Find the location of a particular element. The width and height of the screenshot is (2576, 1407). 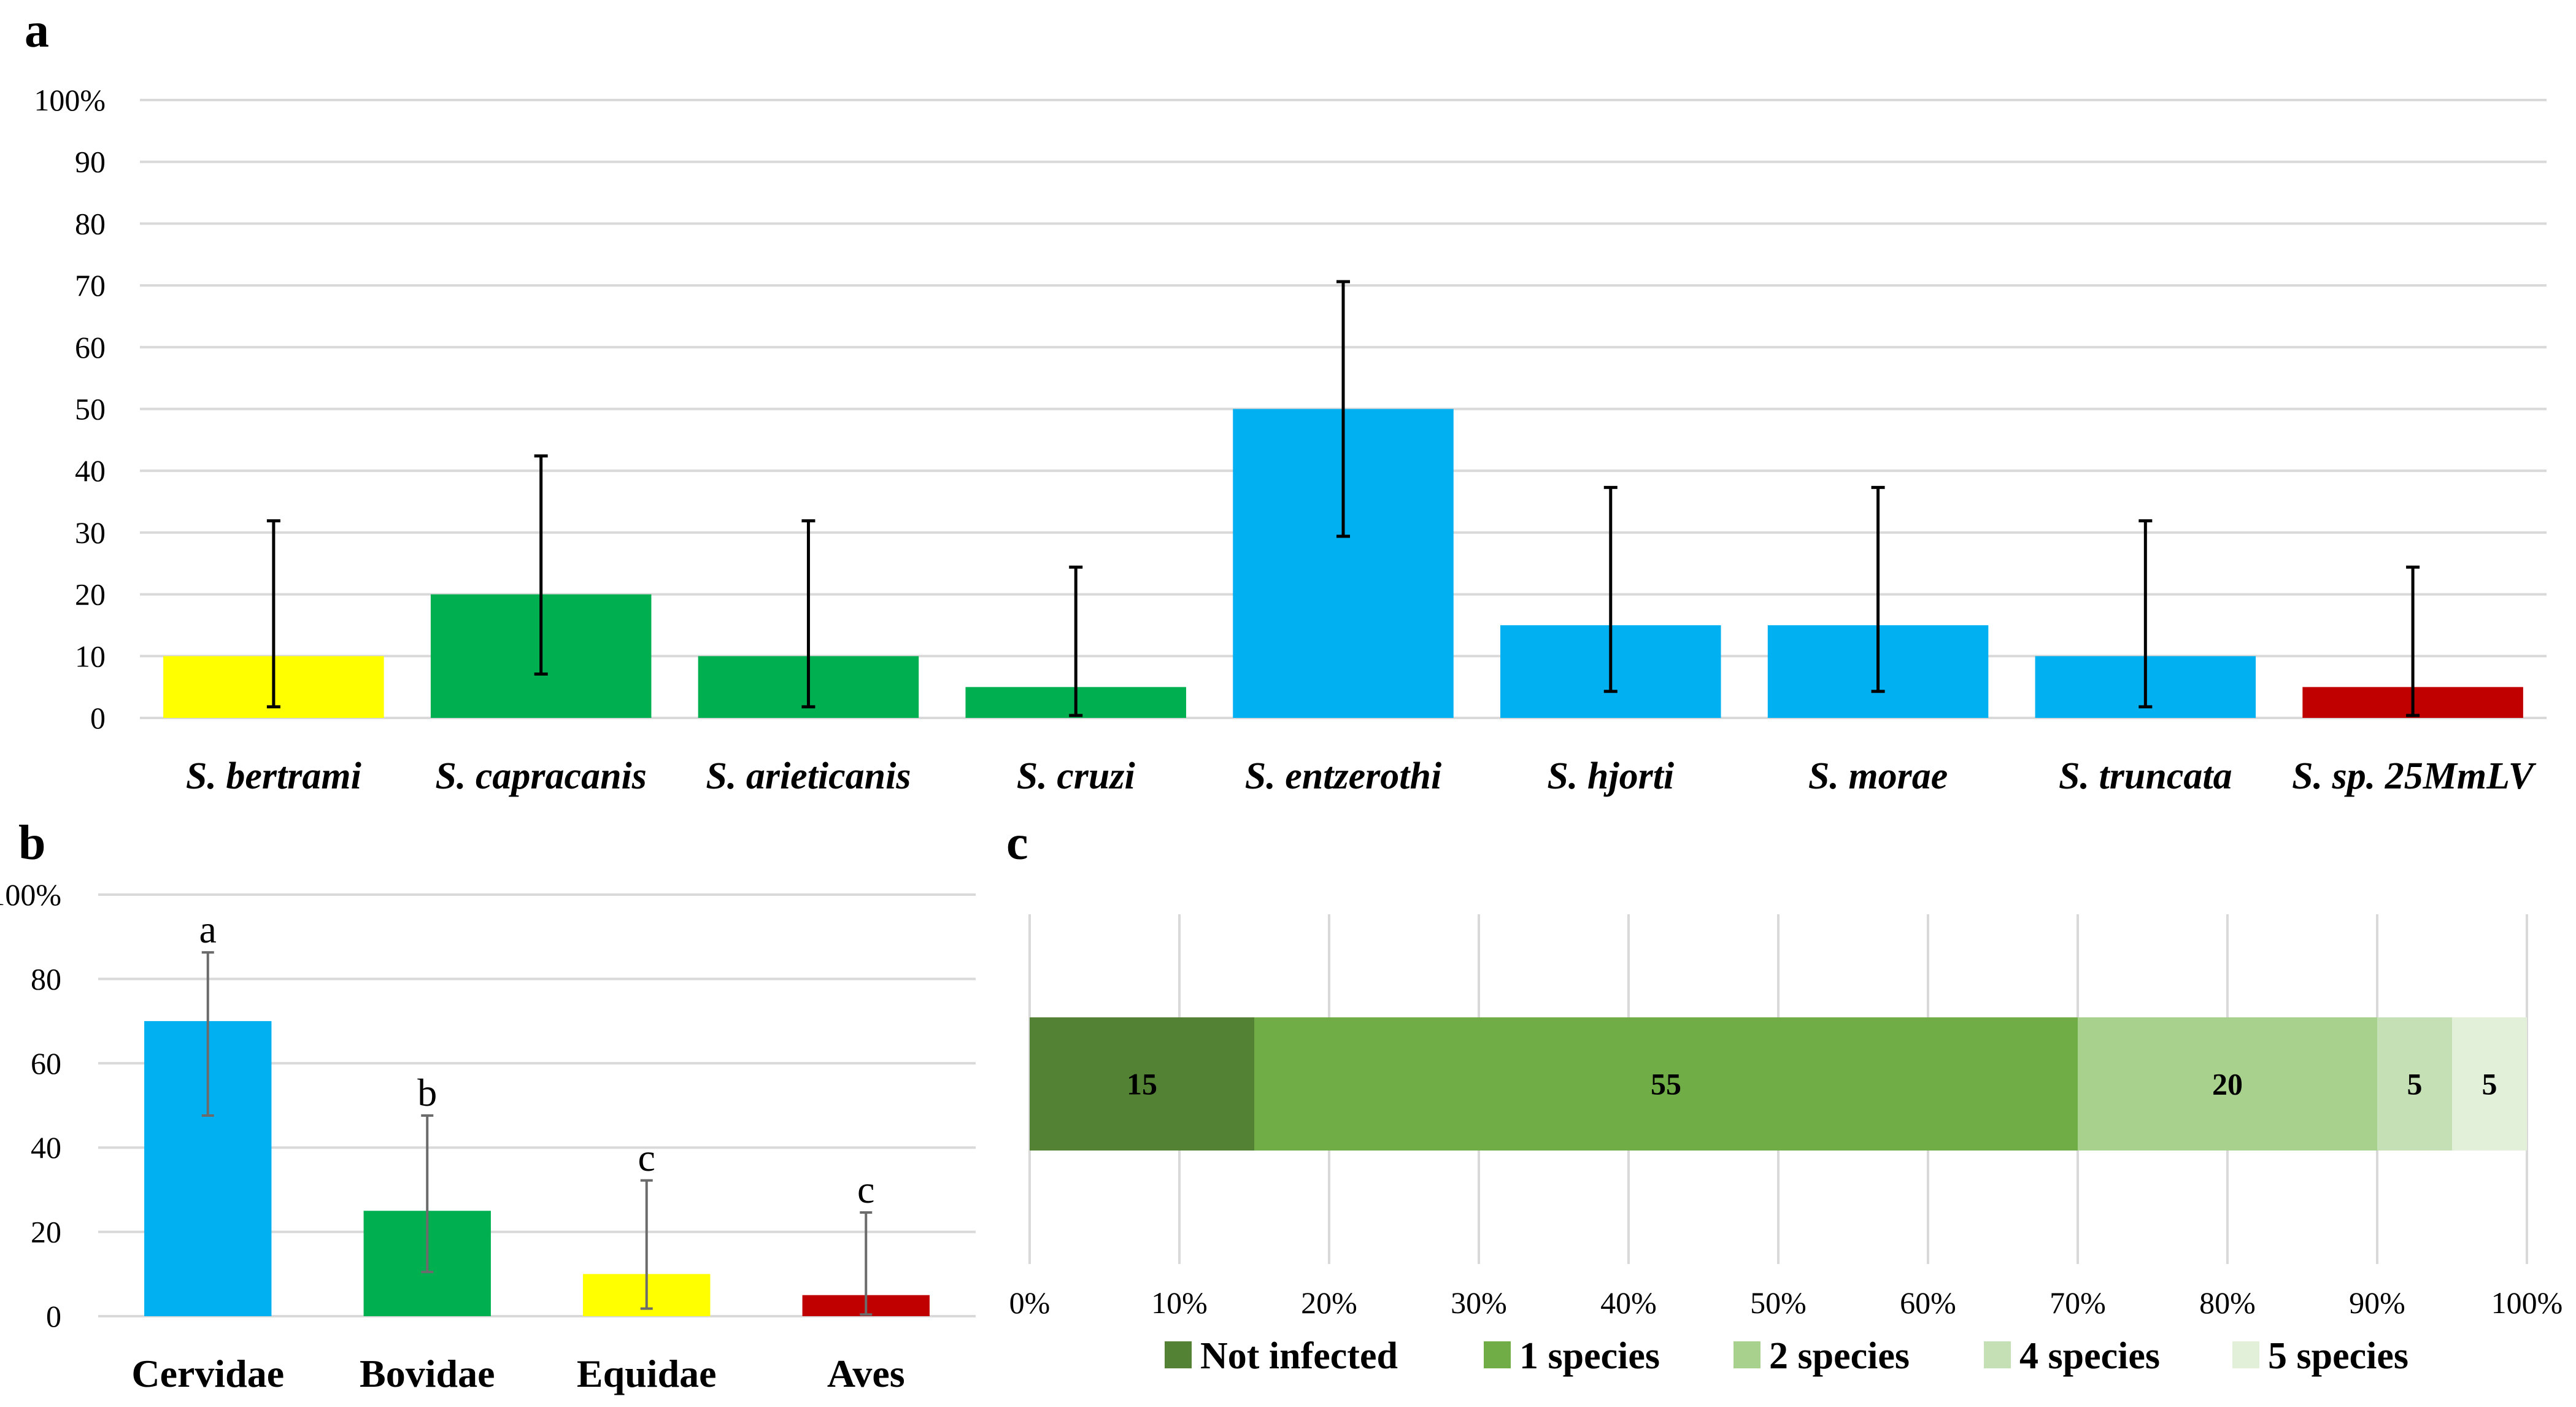

chart-b-ytick-label: 20 is located at coordinates (46, 1232).